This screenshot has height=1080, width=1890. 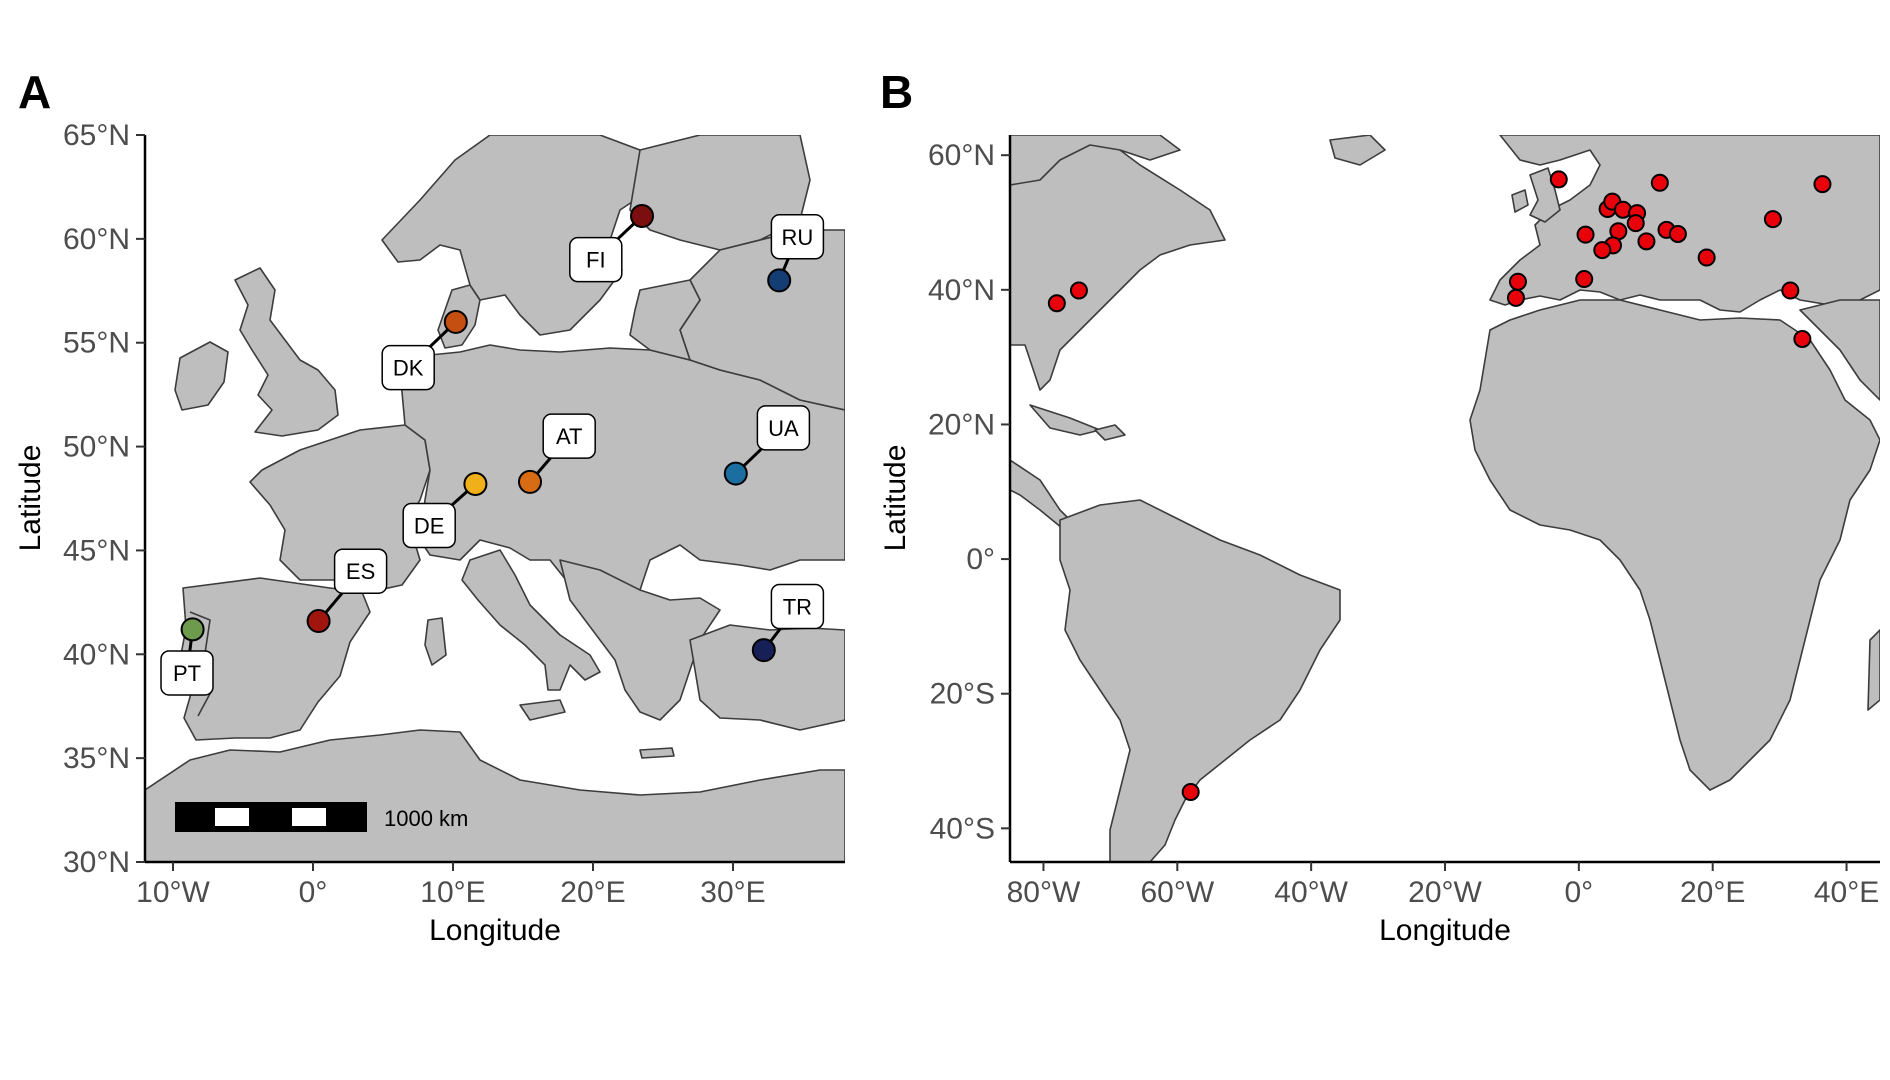 I want to click on y-tick-label: 35°N, so click(x=96, y=758).